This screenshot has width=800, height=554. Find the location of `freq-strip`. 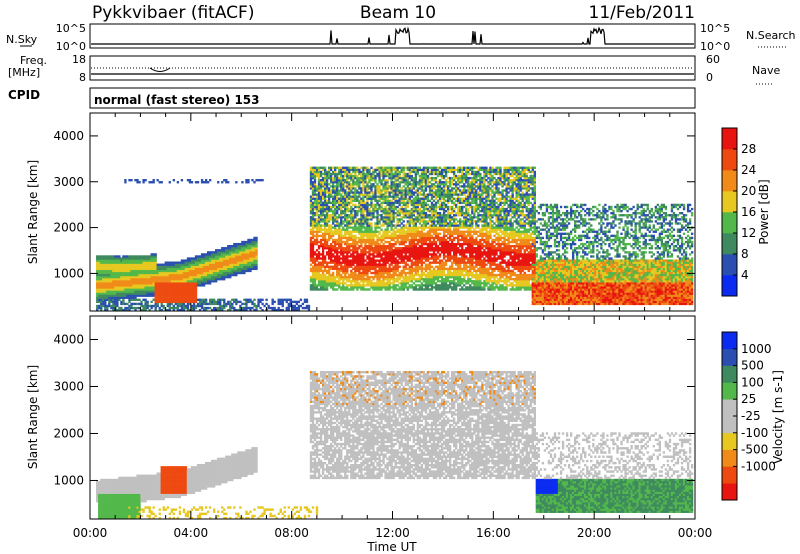

freq-strip is located at coordinates (392, 68).